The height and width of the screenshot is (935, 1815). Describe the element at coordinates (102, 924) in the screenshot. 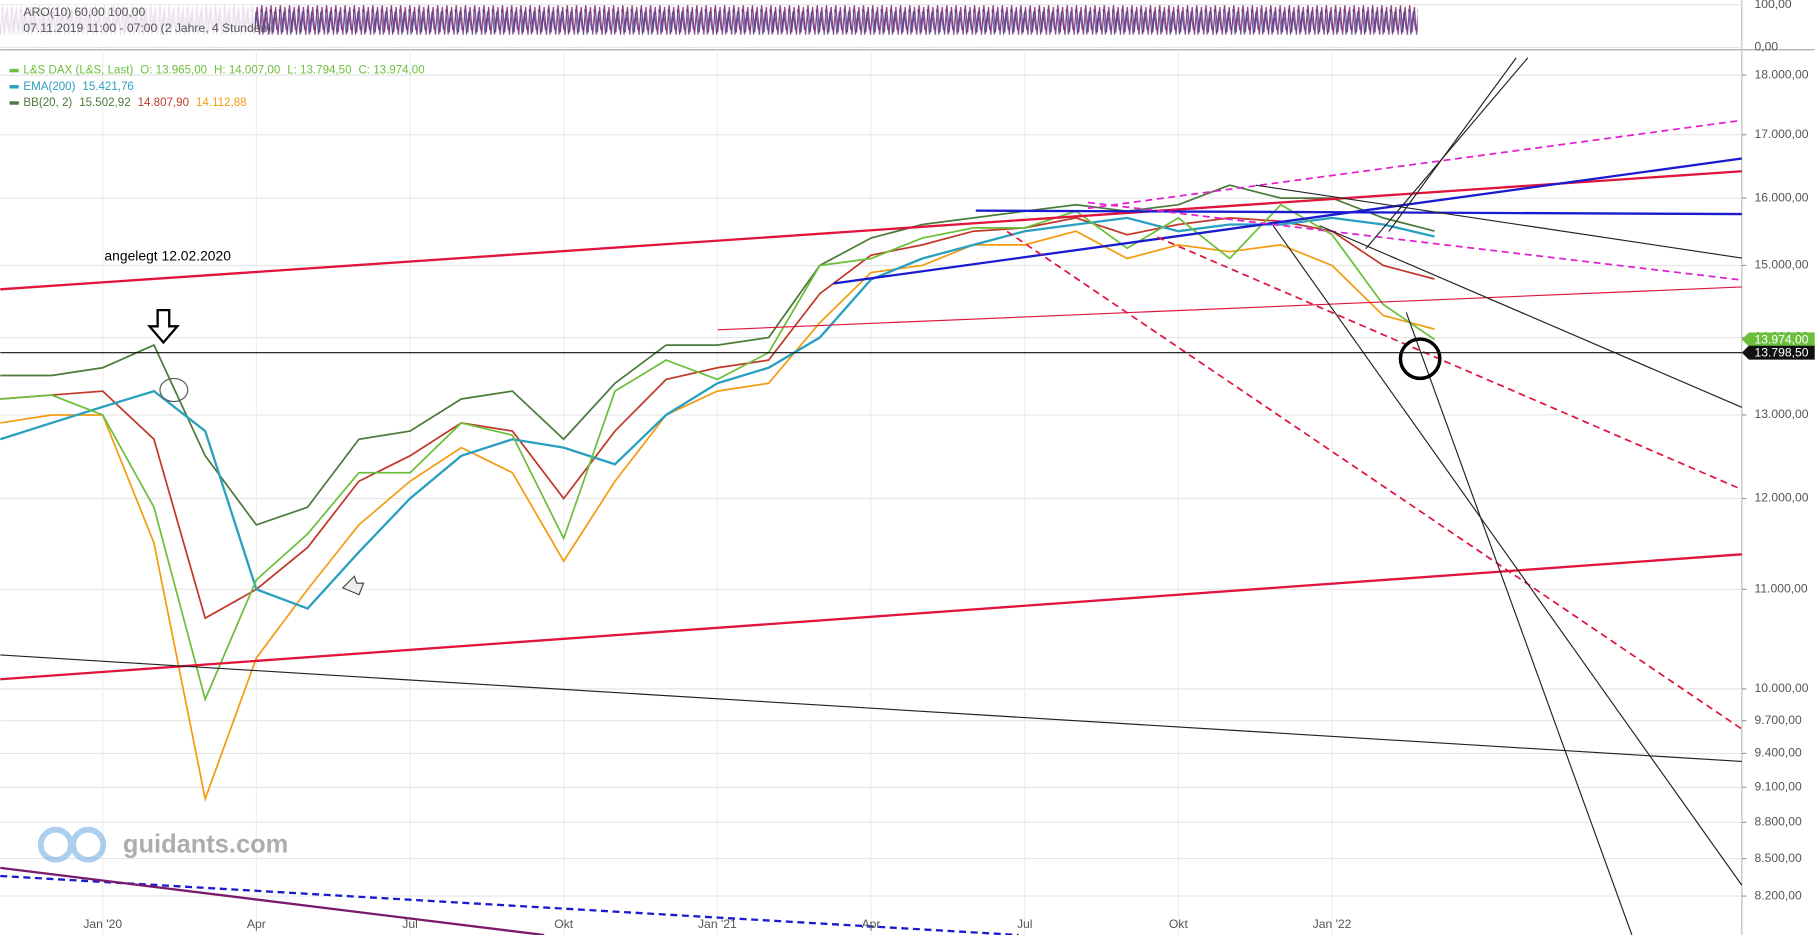

I see `x-tick-label: Jan '20` at that location.